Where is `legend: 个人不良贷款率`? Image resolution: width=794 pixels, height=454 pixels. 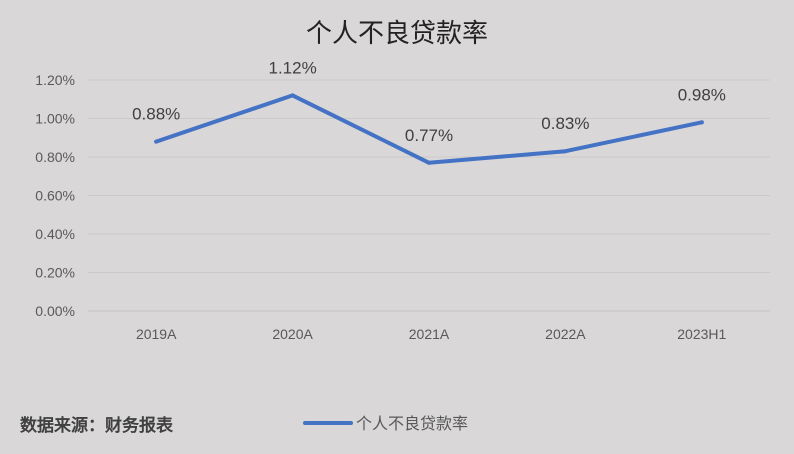 legend: 个人不良贷款率 is located at coordinates (385, 424).